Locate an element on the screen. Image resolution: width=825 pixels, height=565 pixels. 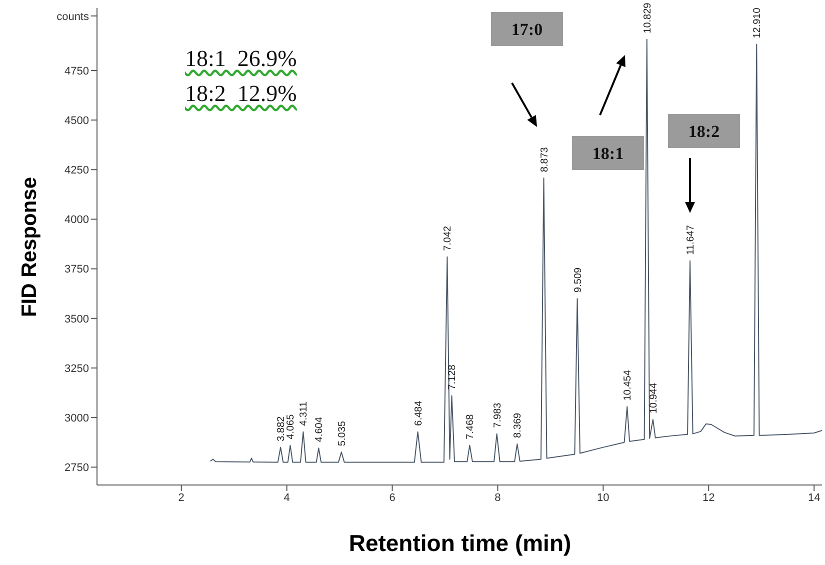
annotation: 8.369 is located at coordinates (518, 425).